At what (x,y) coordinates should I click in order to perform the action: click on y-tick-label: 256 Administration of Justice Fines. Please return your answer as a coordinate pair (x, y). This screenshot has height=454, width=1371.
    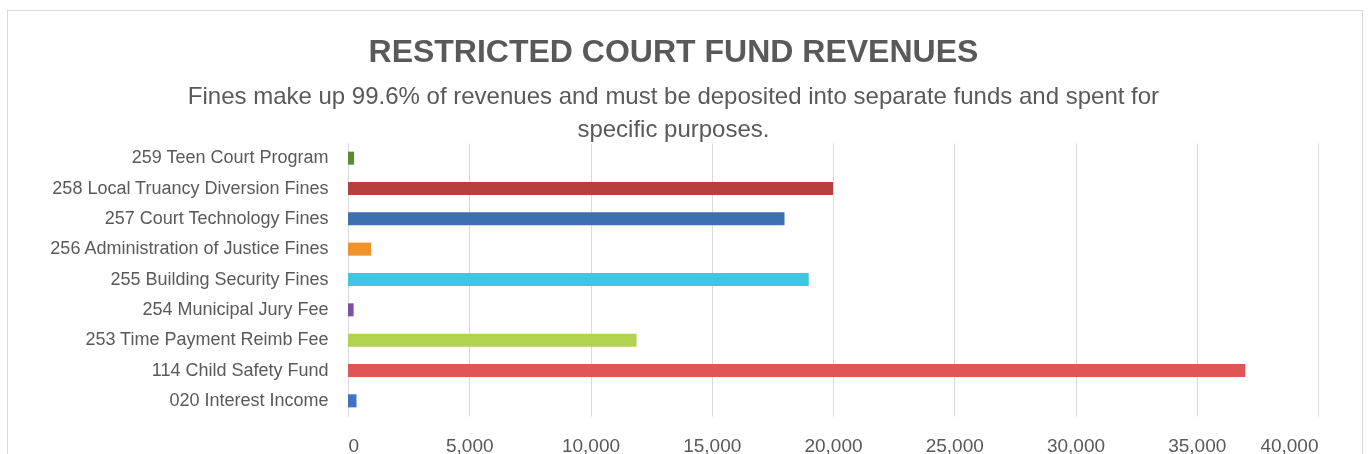
    Looking at the image, I should click on (189, 248).